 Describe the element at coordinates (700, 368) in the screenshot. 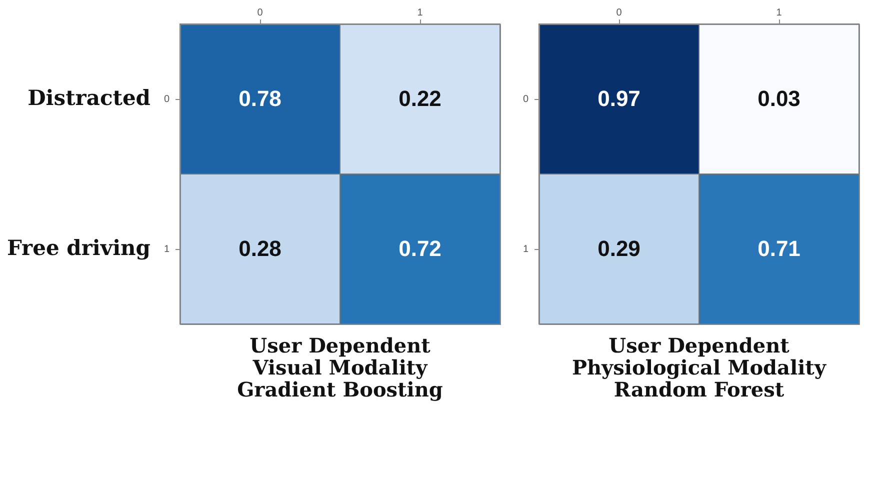

I see `text: User Dependent Physiological Modality Random Forest` at that location.